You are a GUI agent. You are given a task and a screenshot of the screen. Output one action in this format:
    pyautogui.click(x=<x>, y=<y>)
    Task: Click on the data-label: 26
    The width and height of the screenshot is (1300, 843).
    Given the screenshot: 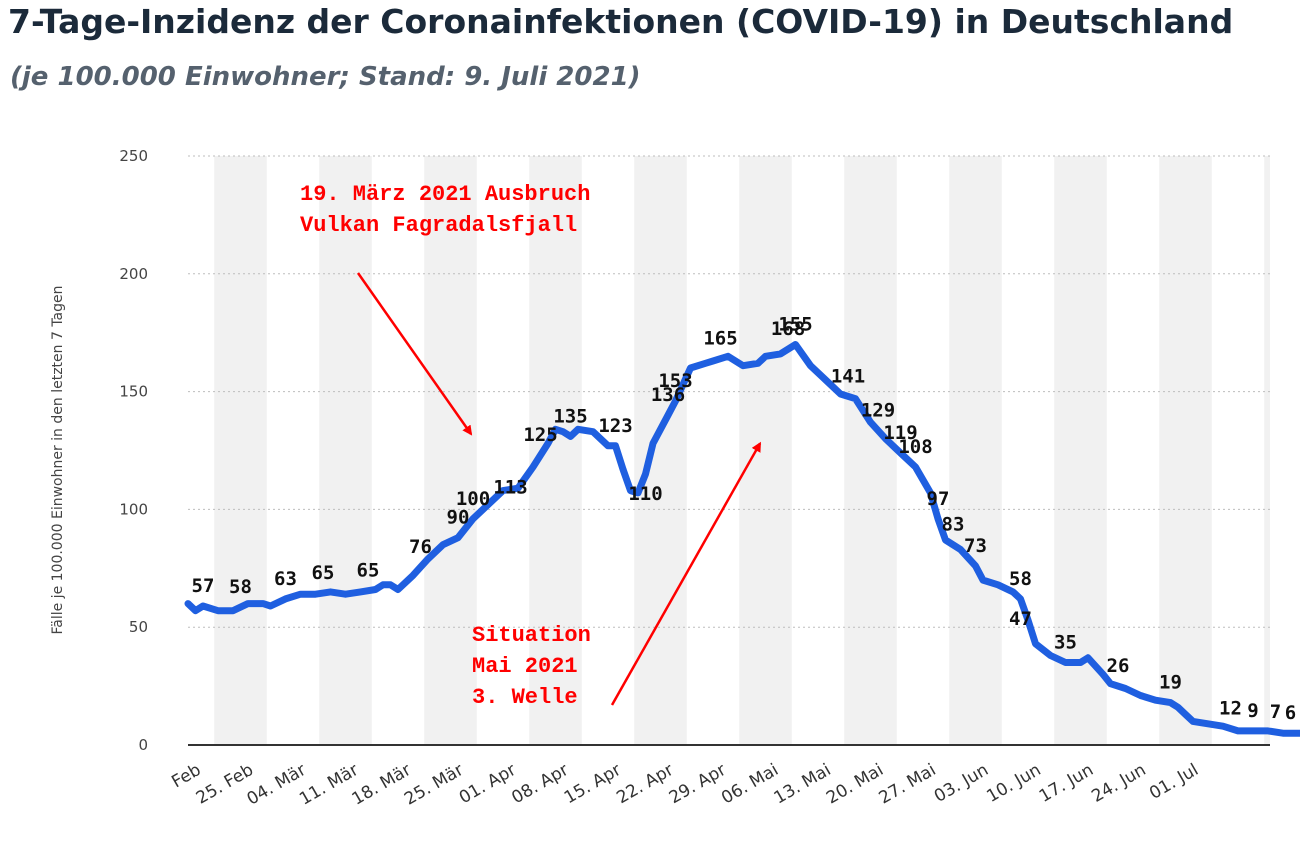 What is the action you would take?
    pyautogui.click(x=1118, y=666)
    